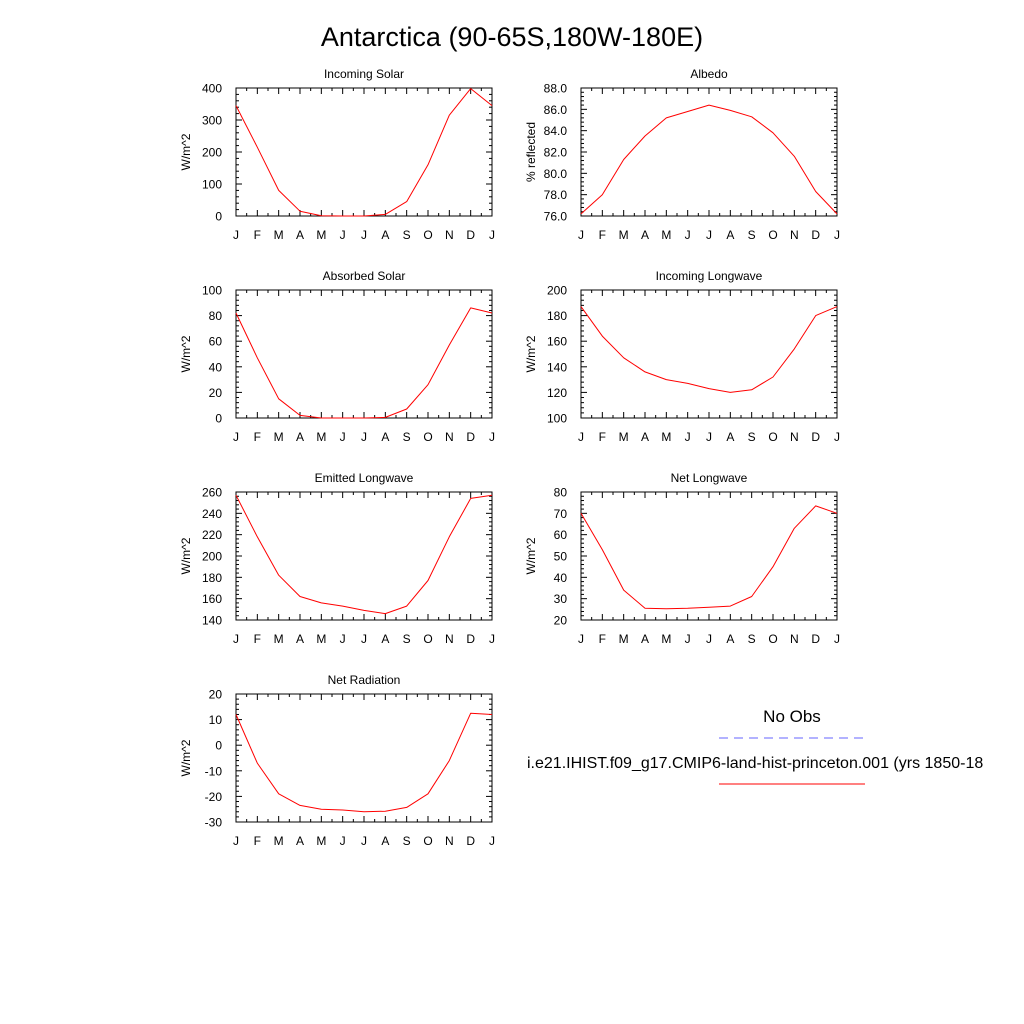 The width and height of the screenshot is (1024, 1024). I want to click on panel-6-xtick-label: S, so click(752, 639).